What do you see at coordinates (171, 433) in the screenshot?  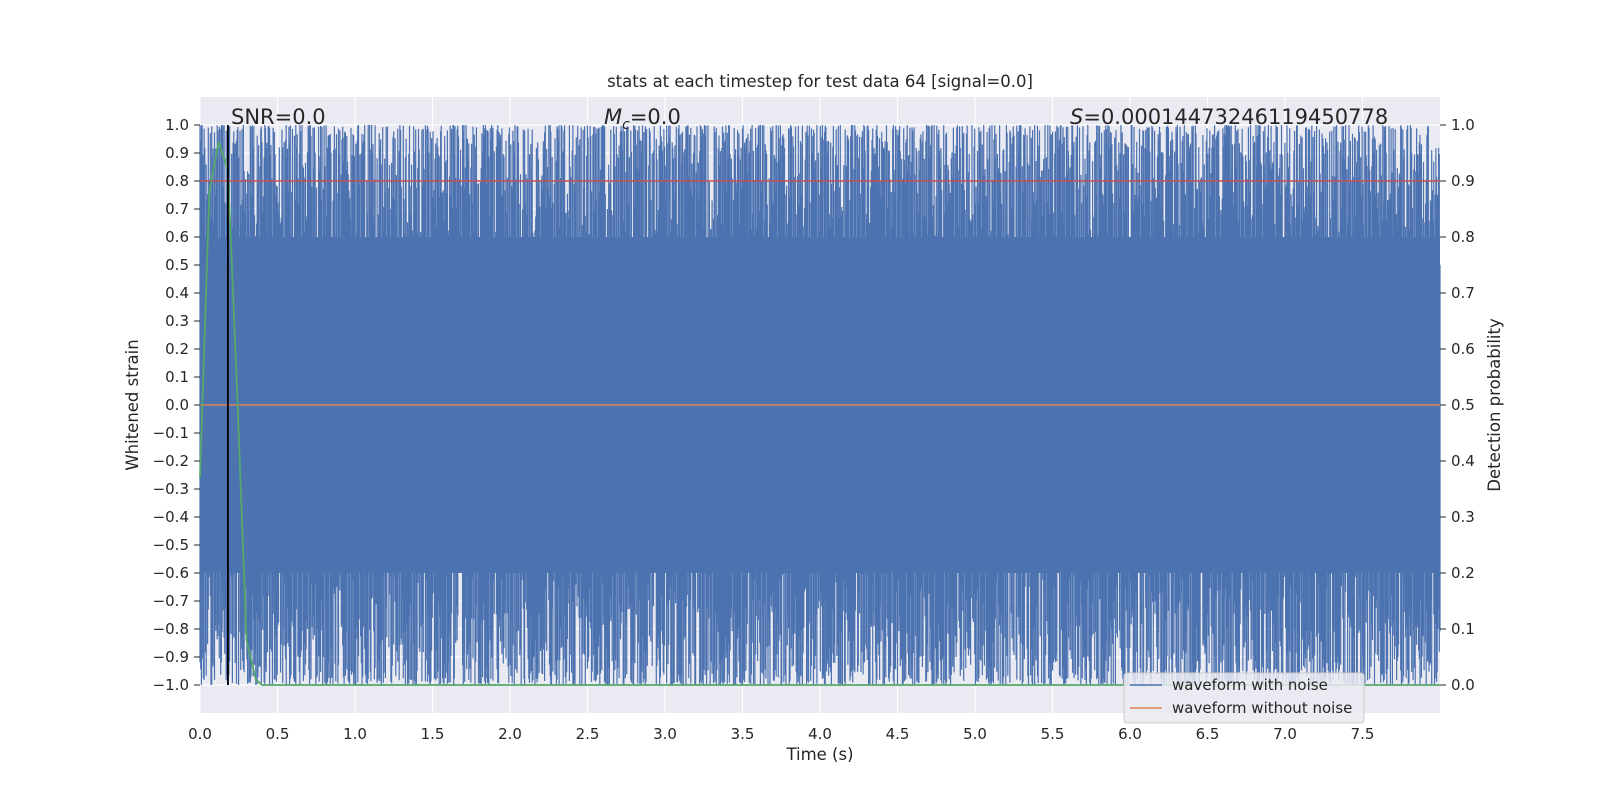 I see `y-tick-label-left: −0.1` at bounding box center [171, 433].